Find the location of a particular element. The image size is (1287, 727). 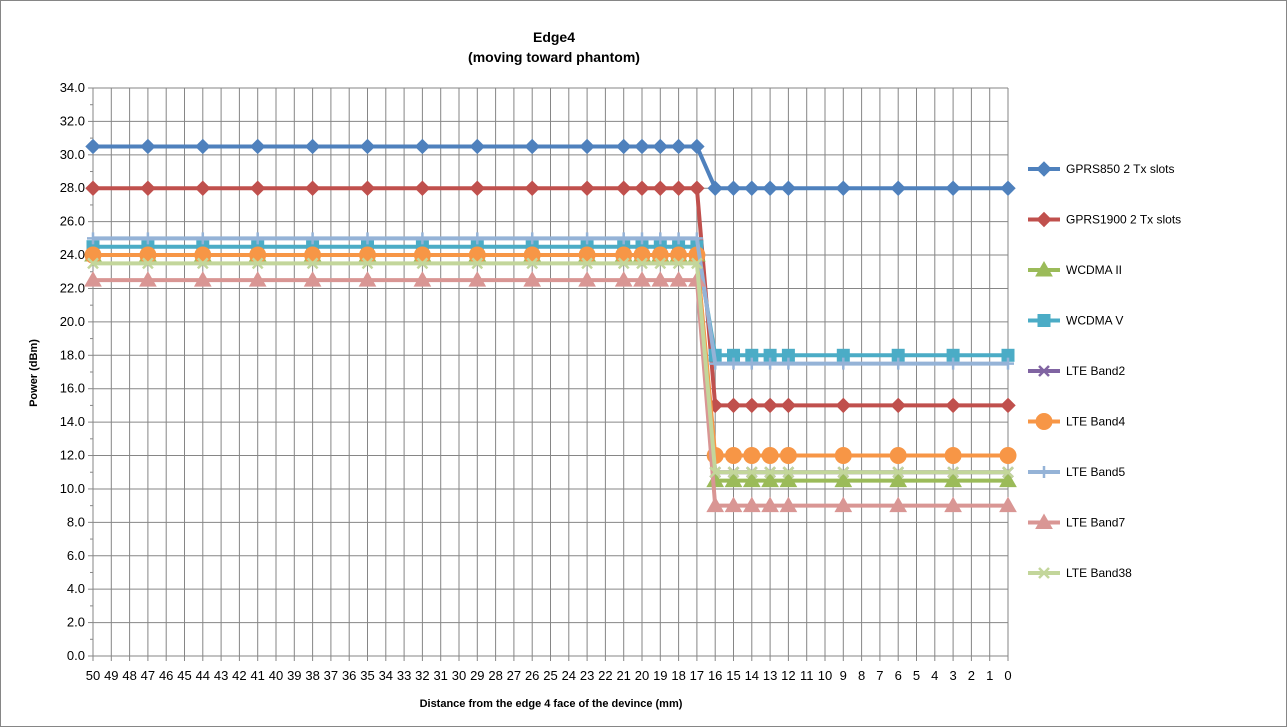

x-tick-label: 39 is located at coordinates (294, 675).